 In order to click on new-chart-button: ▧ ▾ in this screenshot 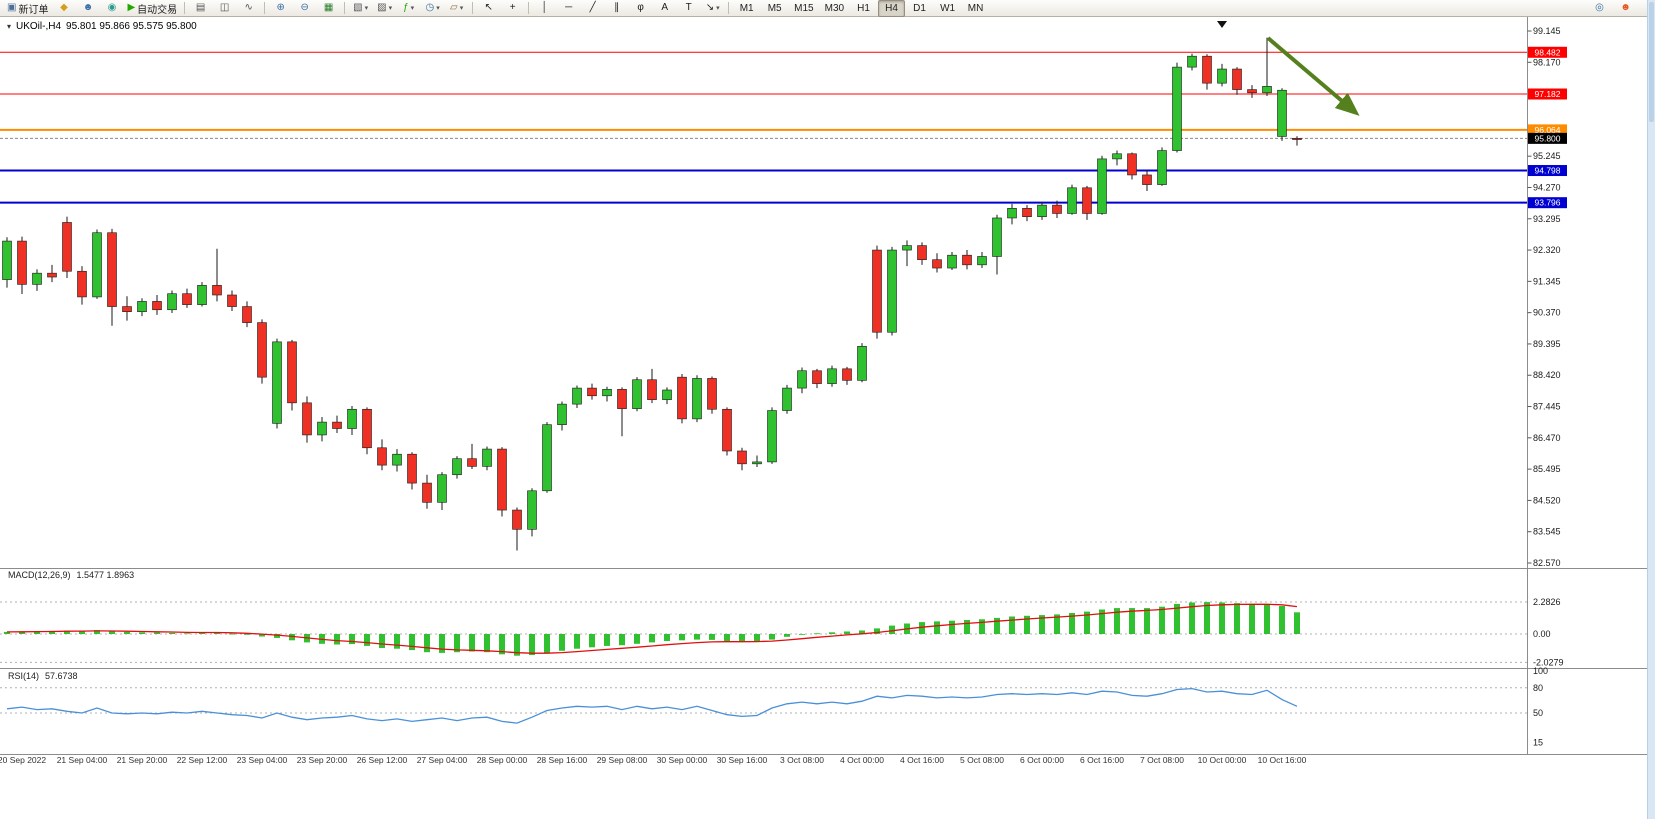, I will do `click(360, 8)`.